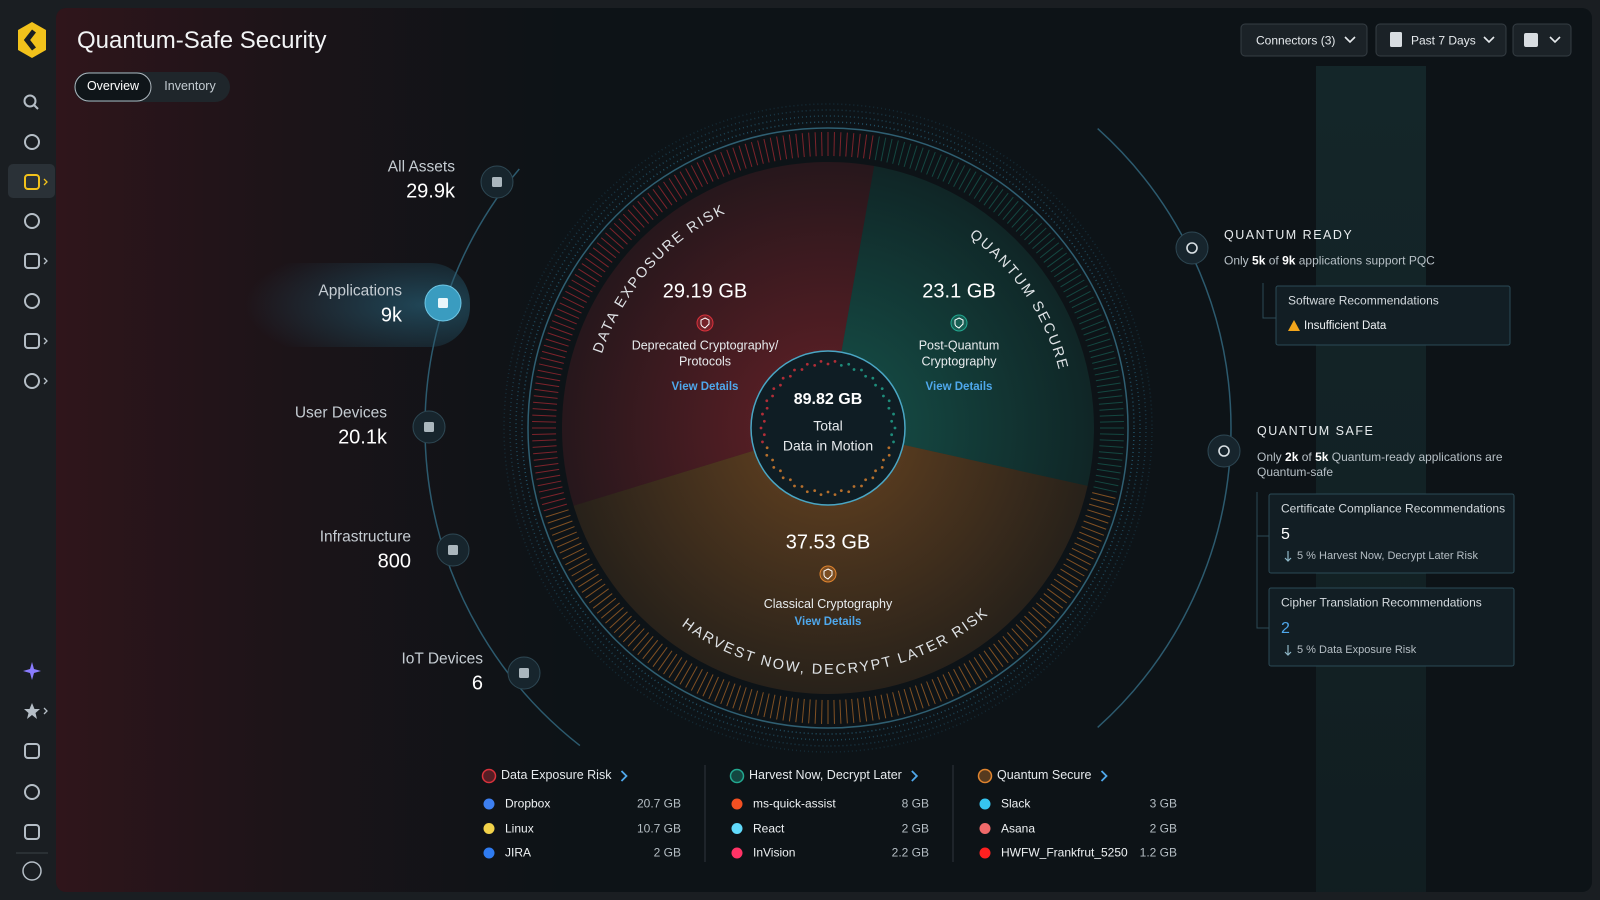  I want to click on panel-band, so click(1371, 479).